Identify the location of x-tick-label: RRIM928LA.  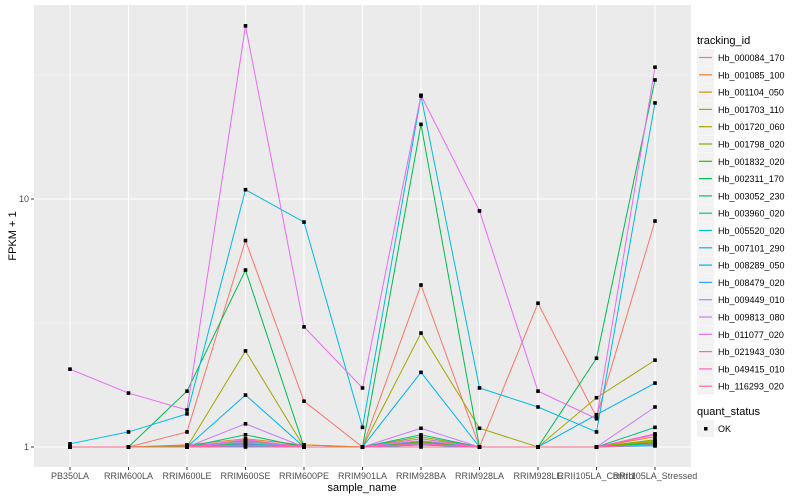
(479, 476).